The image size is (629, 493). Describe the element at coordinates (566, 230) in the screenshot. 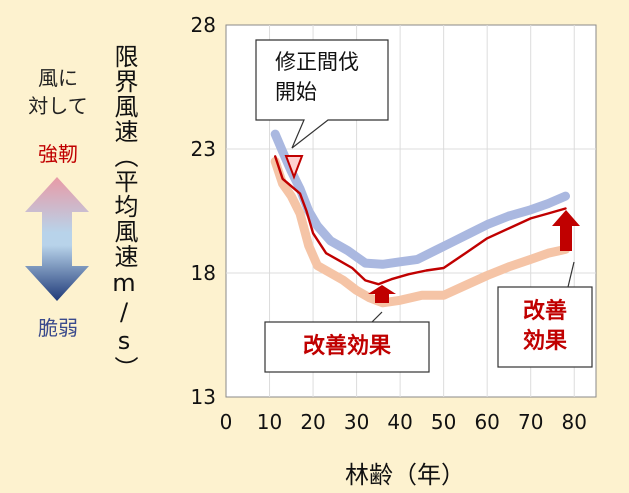

I see `improvement-arrow-right-icon` at that location.